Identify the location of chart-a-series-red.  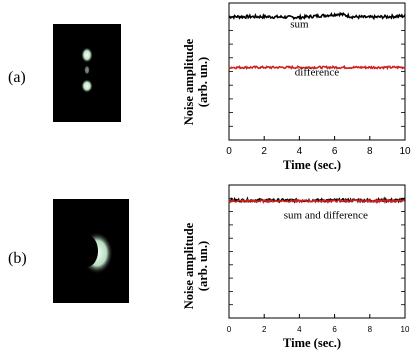
(317, 67).